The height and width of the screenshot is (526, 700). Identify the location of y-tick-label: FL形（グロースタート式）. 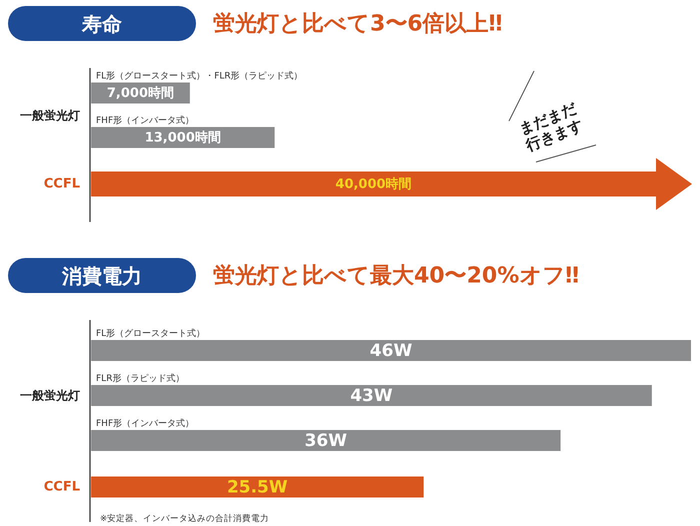
(151, 333).